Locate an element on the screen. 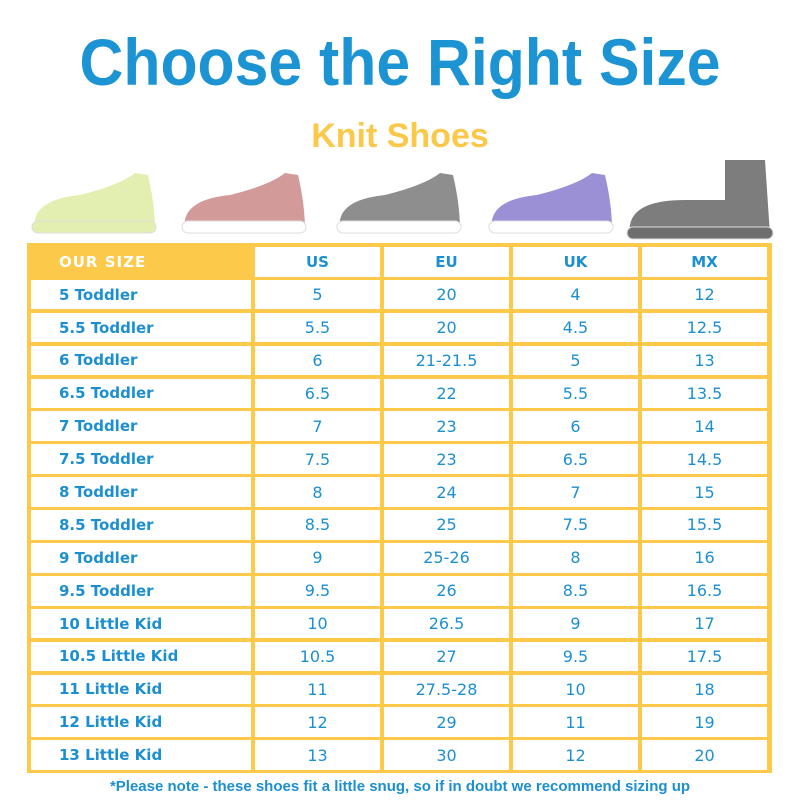 The image size is (800, 800). row-size-label: 5 Toddler is located at coordinates (141, 294).